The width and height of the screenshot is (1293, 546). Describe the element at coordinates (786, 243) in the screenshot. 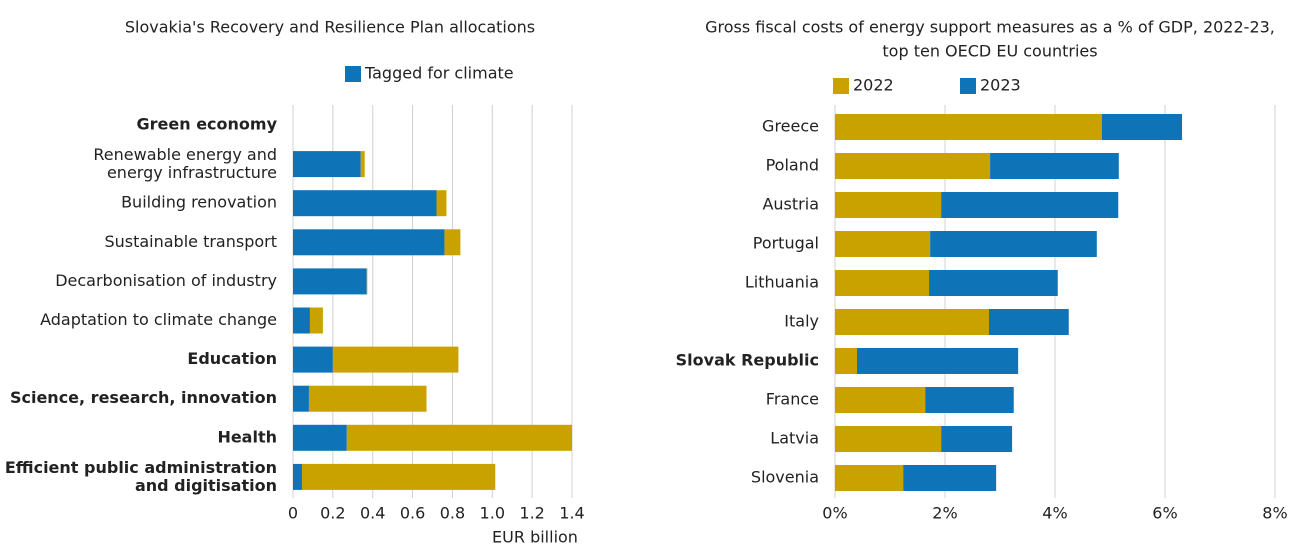

I see `category-label: Portugal` at that location.